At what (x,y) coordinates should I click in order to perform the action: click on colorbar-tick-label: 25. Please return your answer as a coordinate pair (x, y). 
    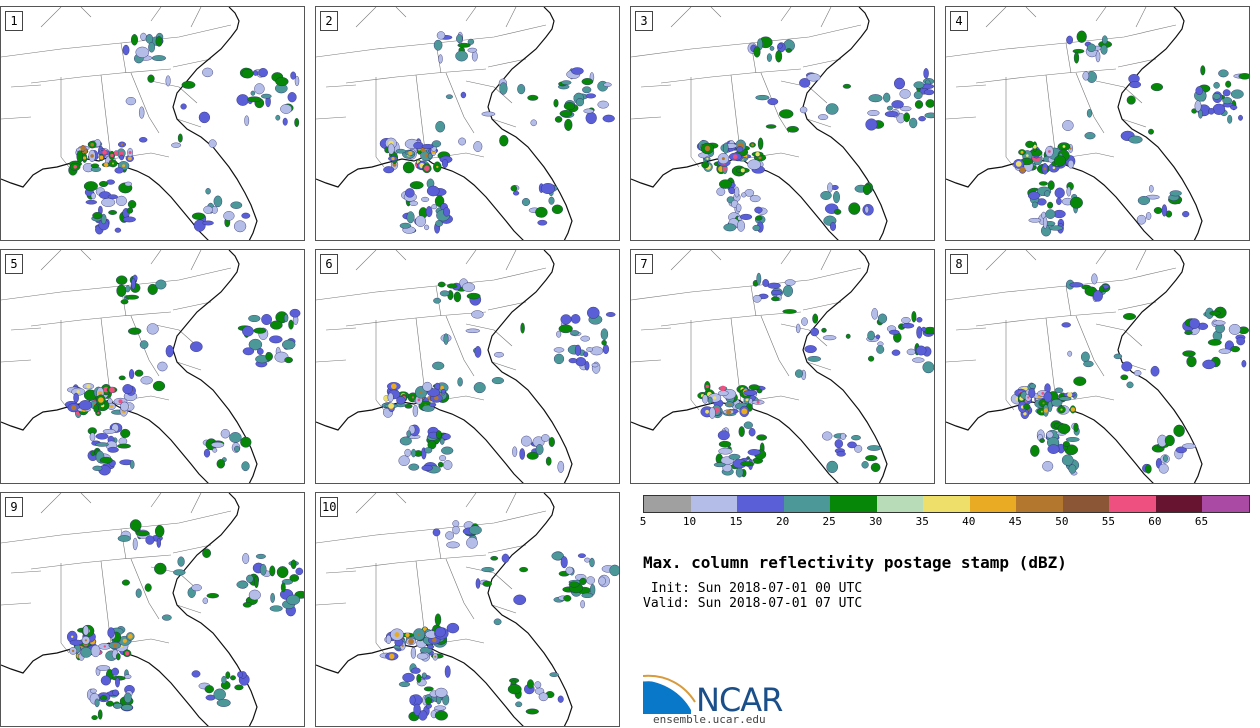
    Looking at the image, I should click on (829, 521).